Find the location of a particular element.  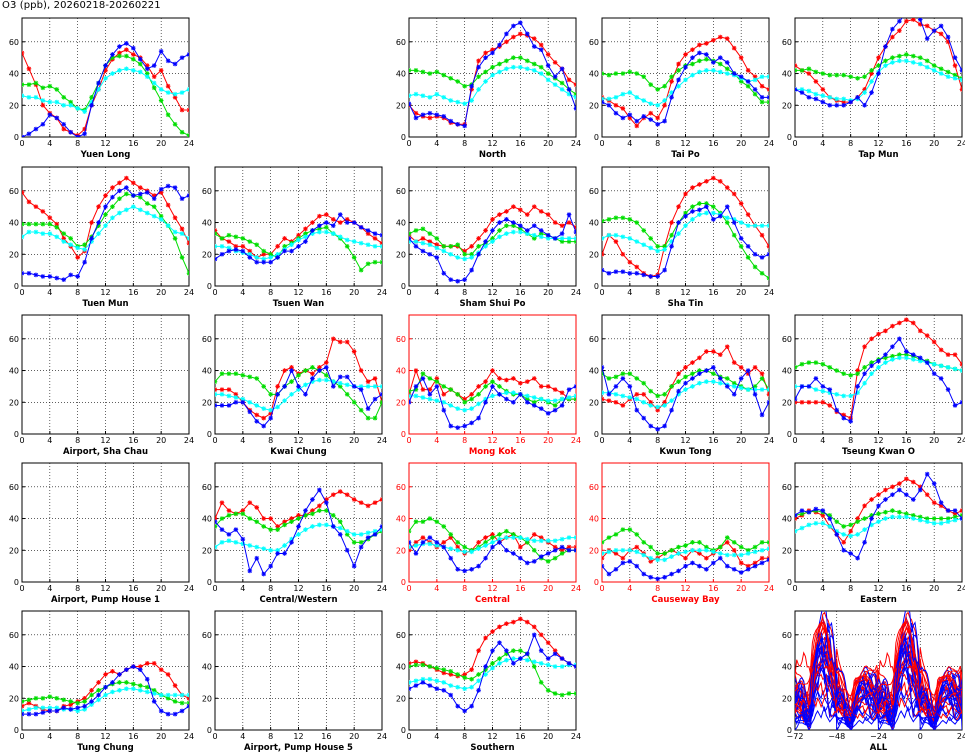

y-tick-label: 40 is located at coordinates (401, 371).